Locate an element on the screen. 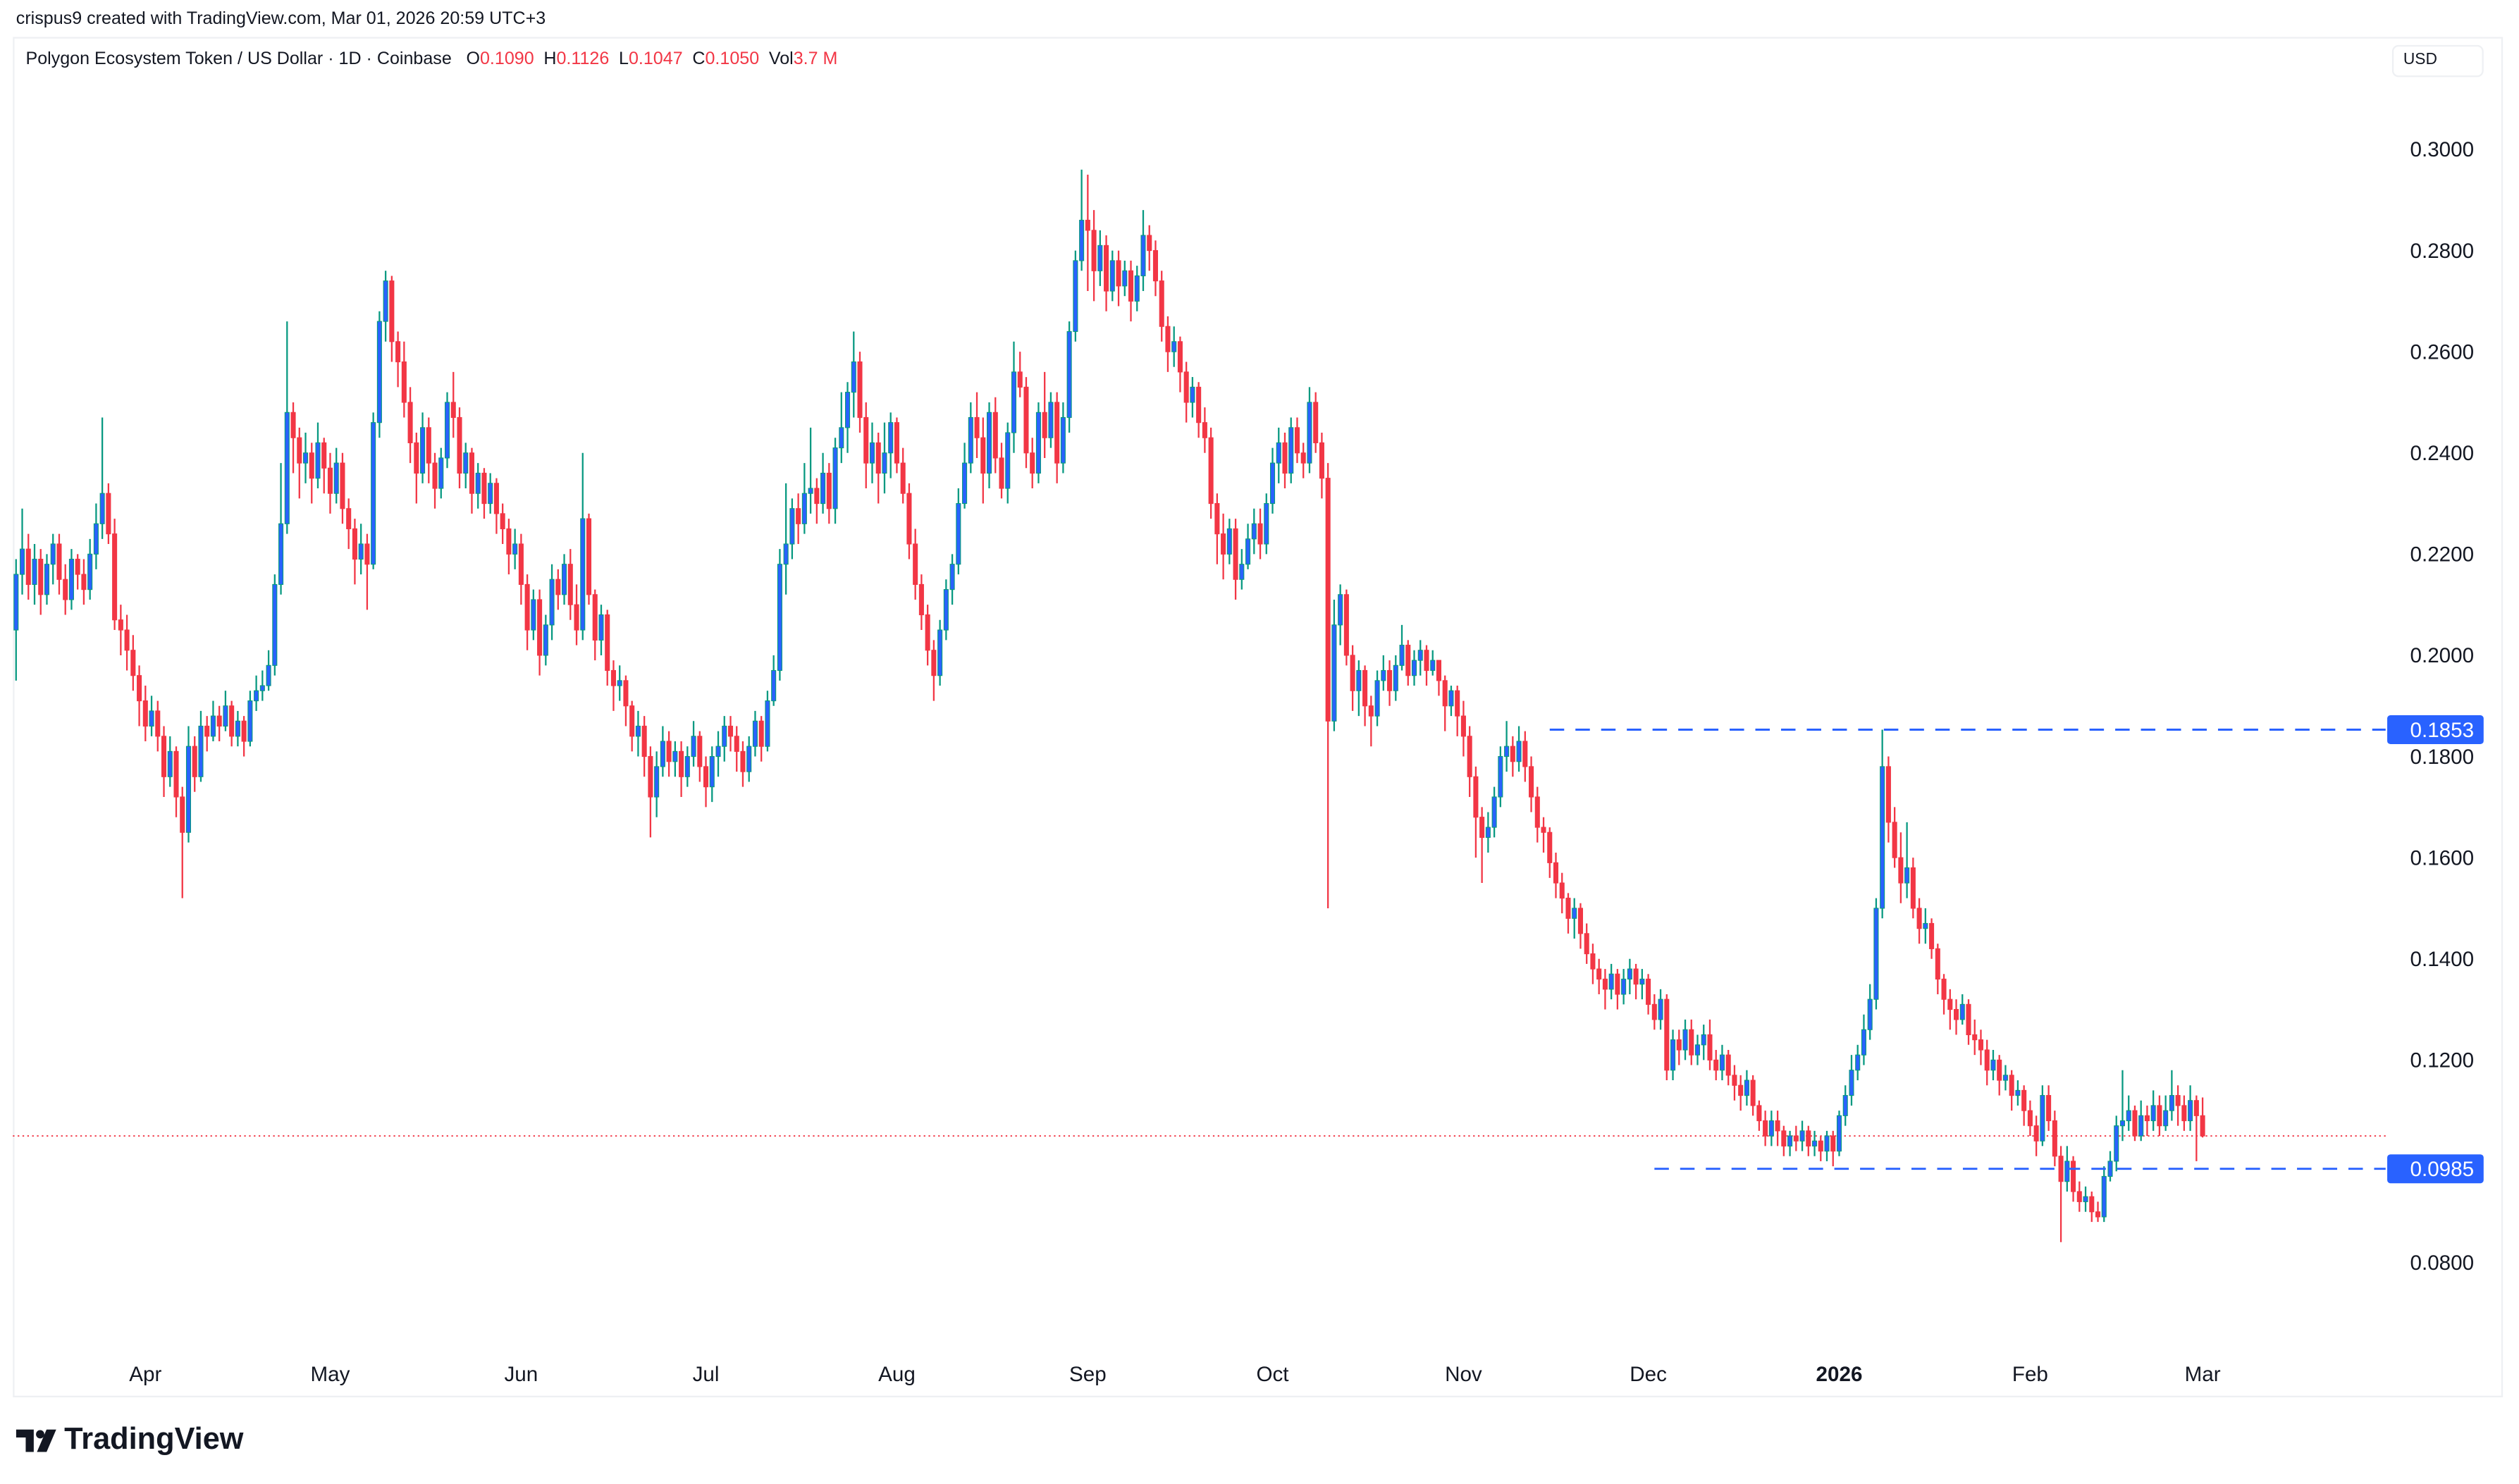  time-tick-label: 2026 is located at coordinates (1839, 1374).